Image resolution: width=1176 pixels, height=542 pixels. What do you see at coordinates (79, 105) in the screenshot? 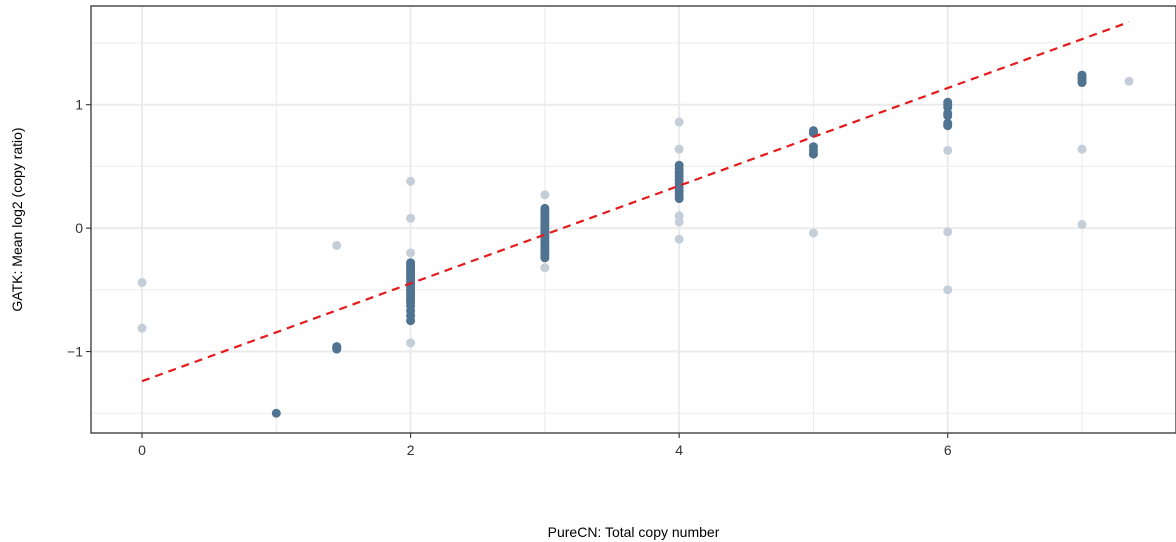
I see `y-tick-label: 1` at bounding box center [79, 105].